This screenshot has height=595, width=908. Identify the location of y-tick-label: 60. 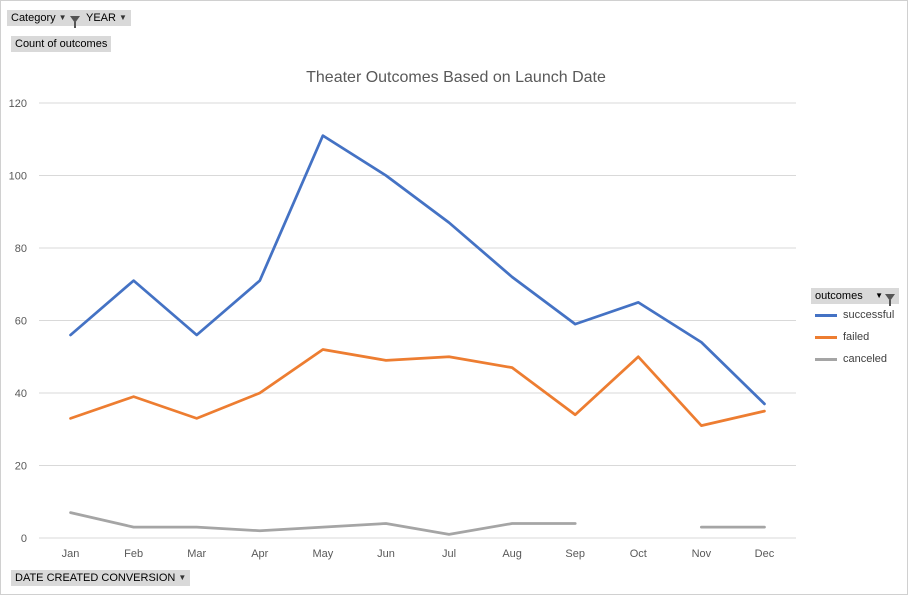
(21, 322).